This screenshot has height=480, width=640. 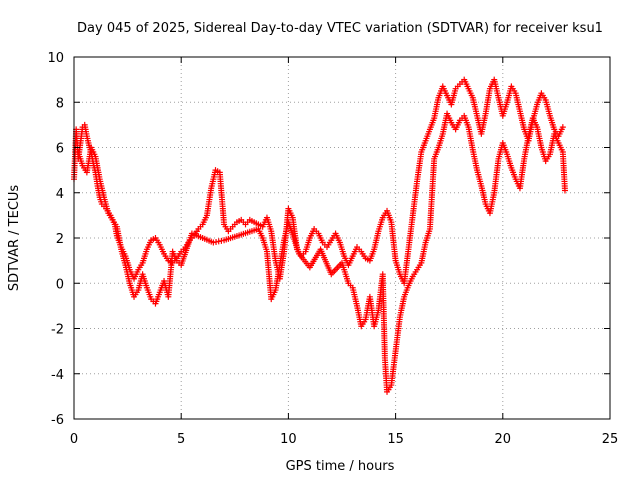 I want to click on x-tick-label: 25, so click(x=610, y=439).